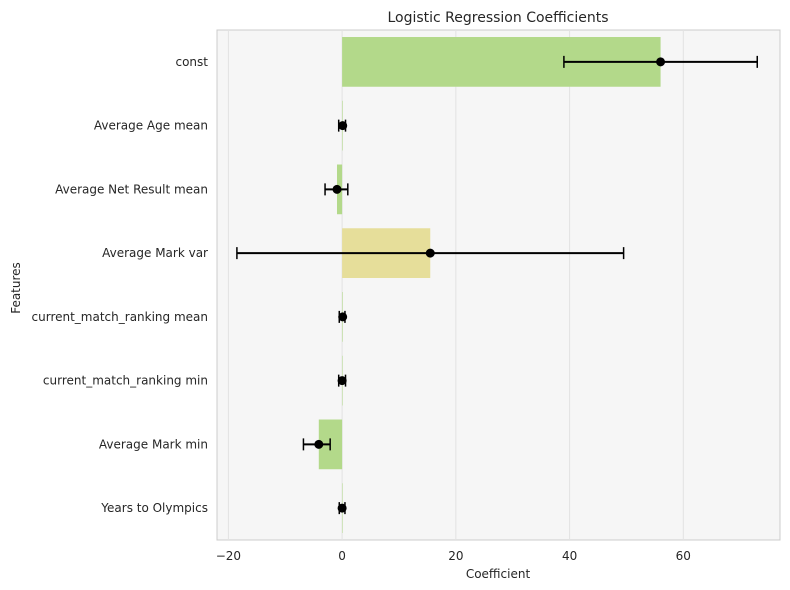 This screenshot has width=790, height=590. I want to click on x-tick-label: 60, so click(683, 556).